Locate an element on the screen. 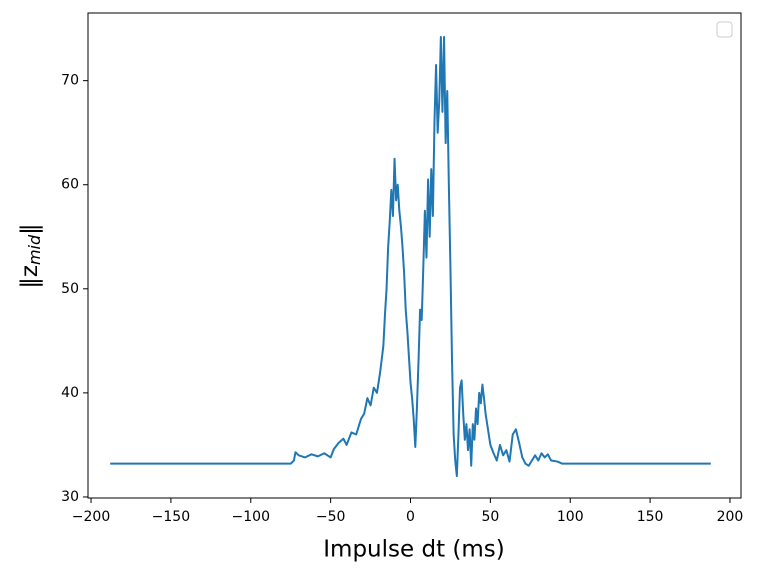 The width and height of the screenshot is (762, 578). y-axis-label: ‖zmid‖ is located at coordinates (30, 255).